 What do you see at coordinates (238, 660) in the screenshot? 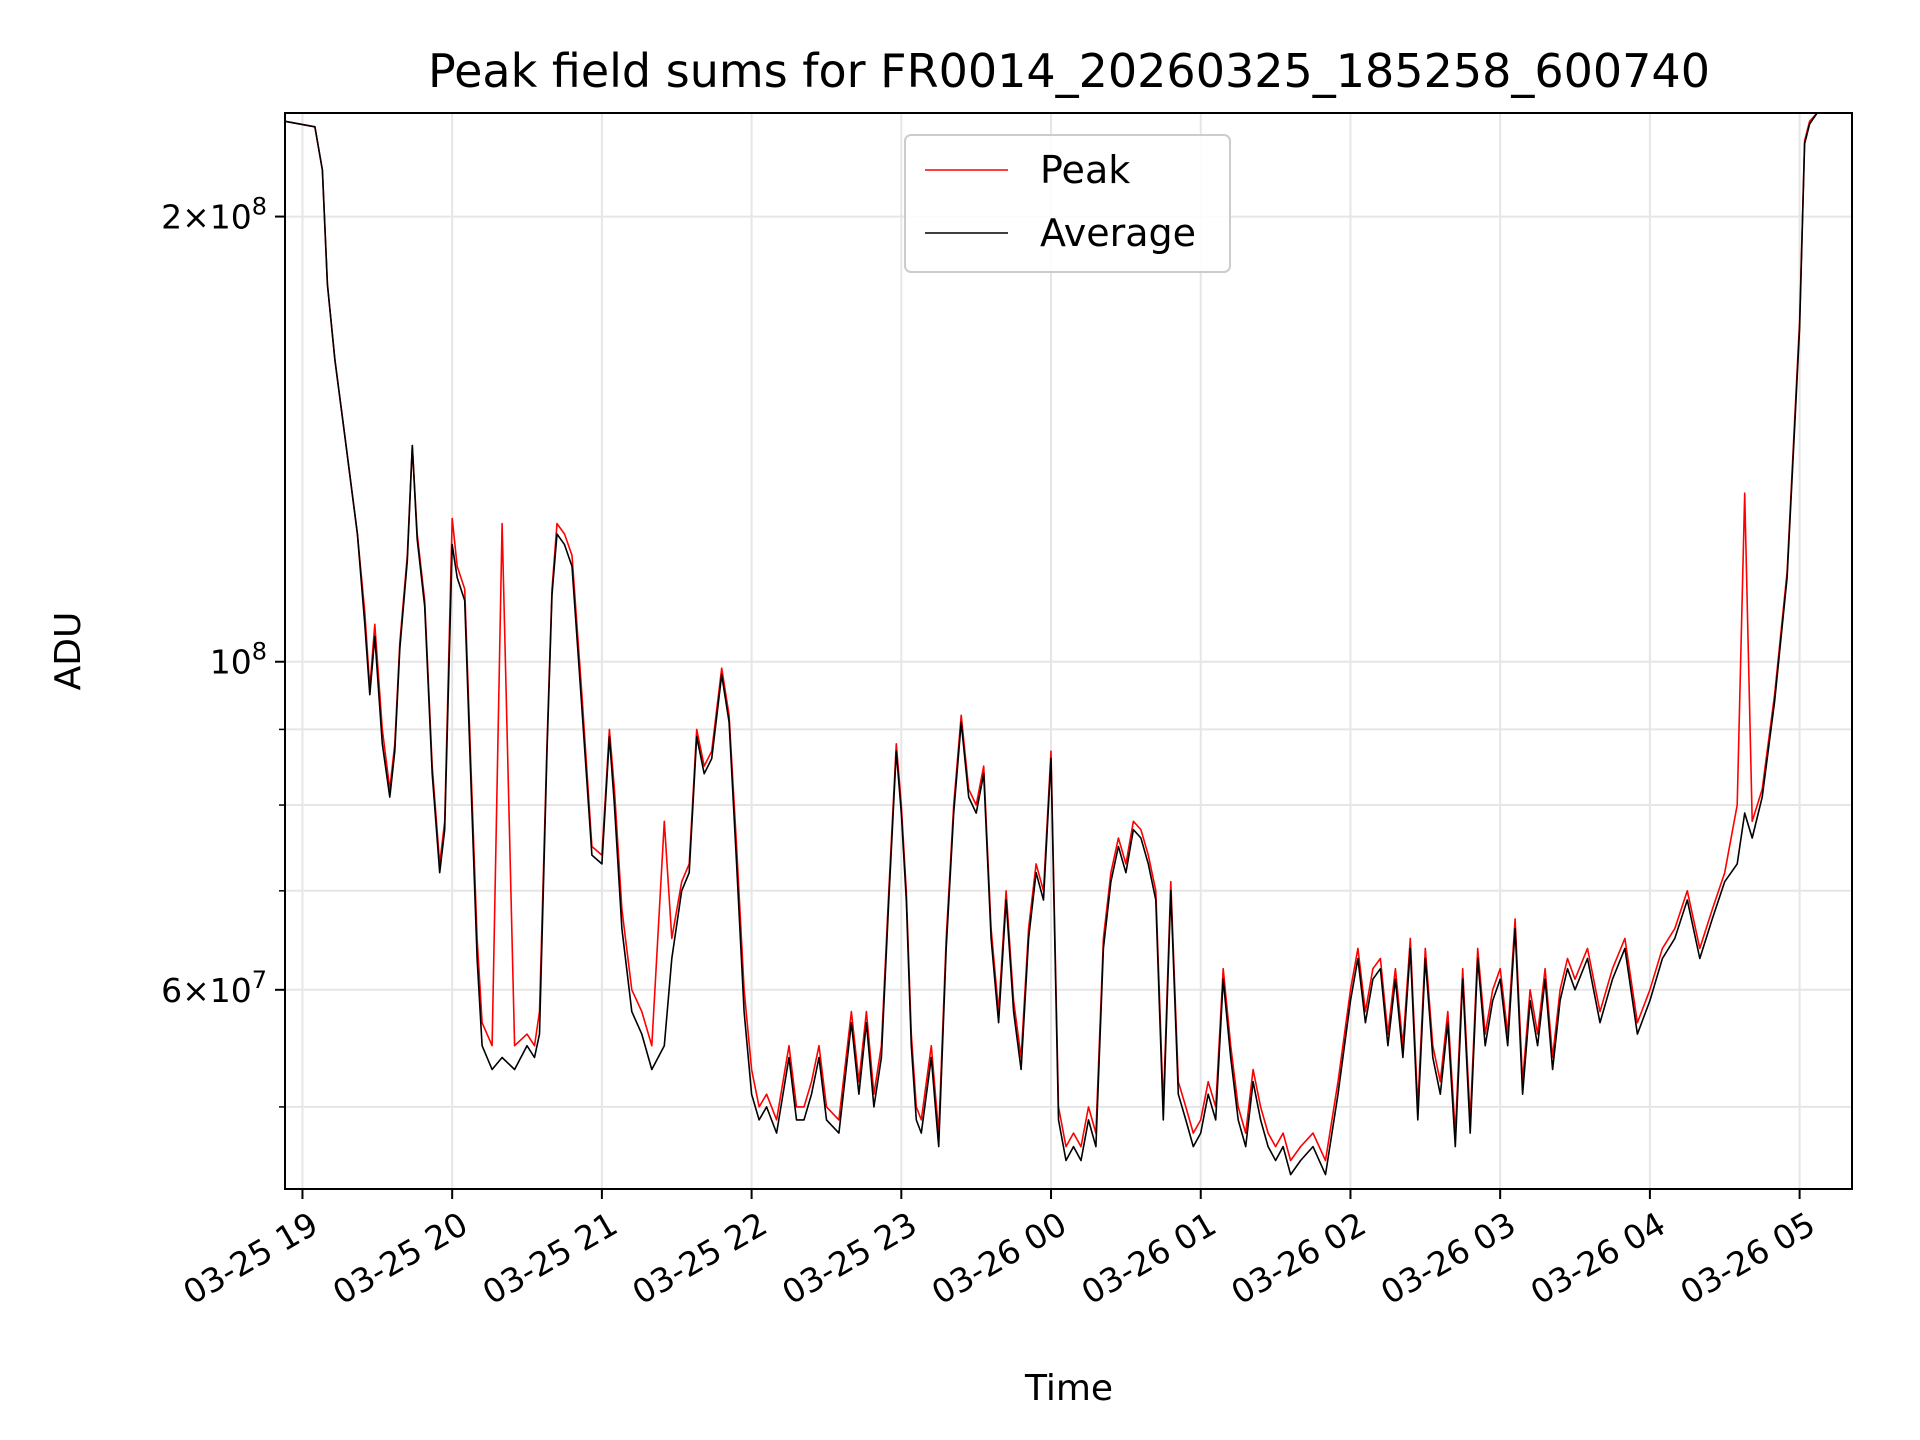
I see `y-tick-label: 108` at bounding box center [238, 660].